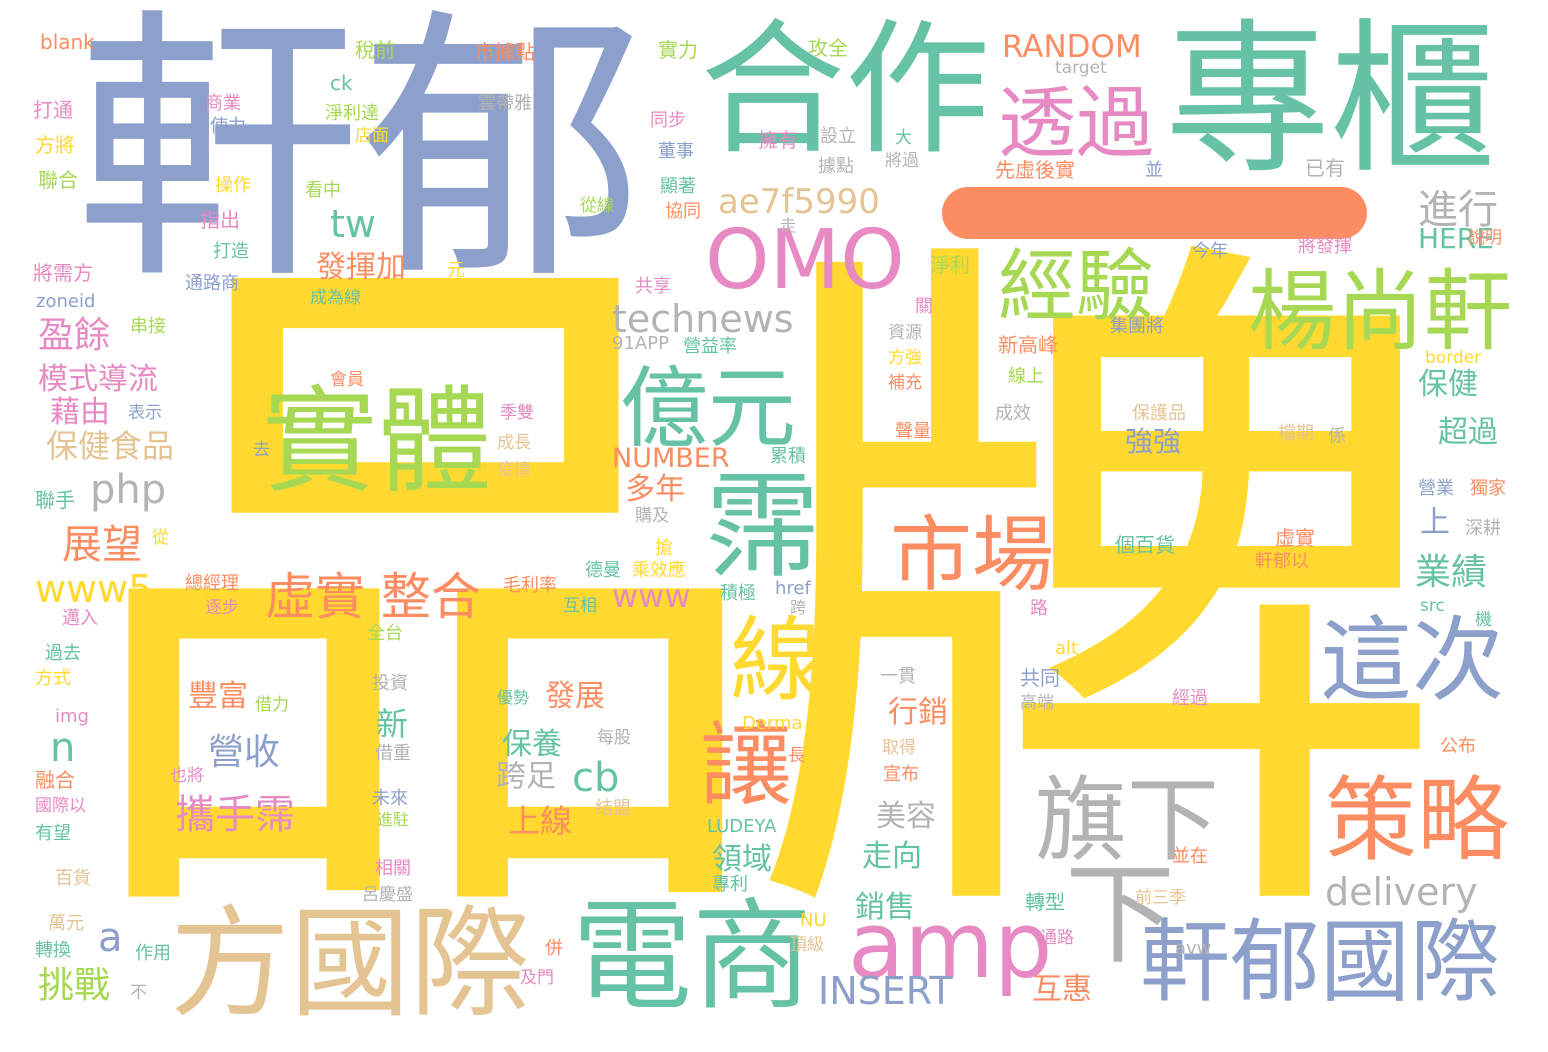  What do you see at coordinates (1468, 432) in the screenshot?
I see `word-chaoguo: 超過` at bounding box center [1468, 432].